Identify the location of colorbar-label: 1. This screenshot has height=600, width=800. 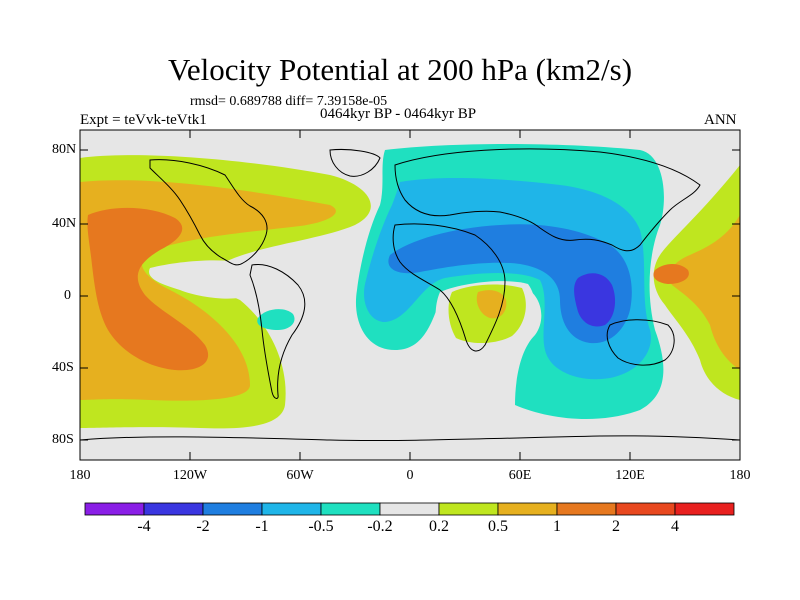
(557, 526).